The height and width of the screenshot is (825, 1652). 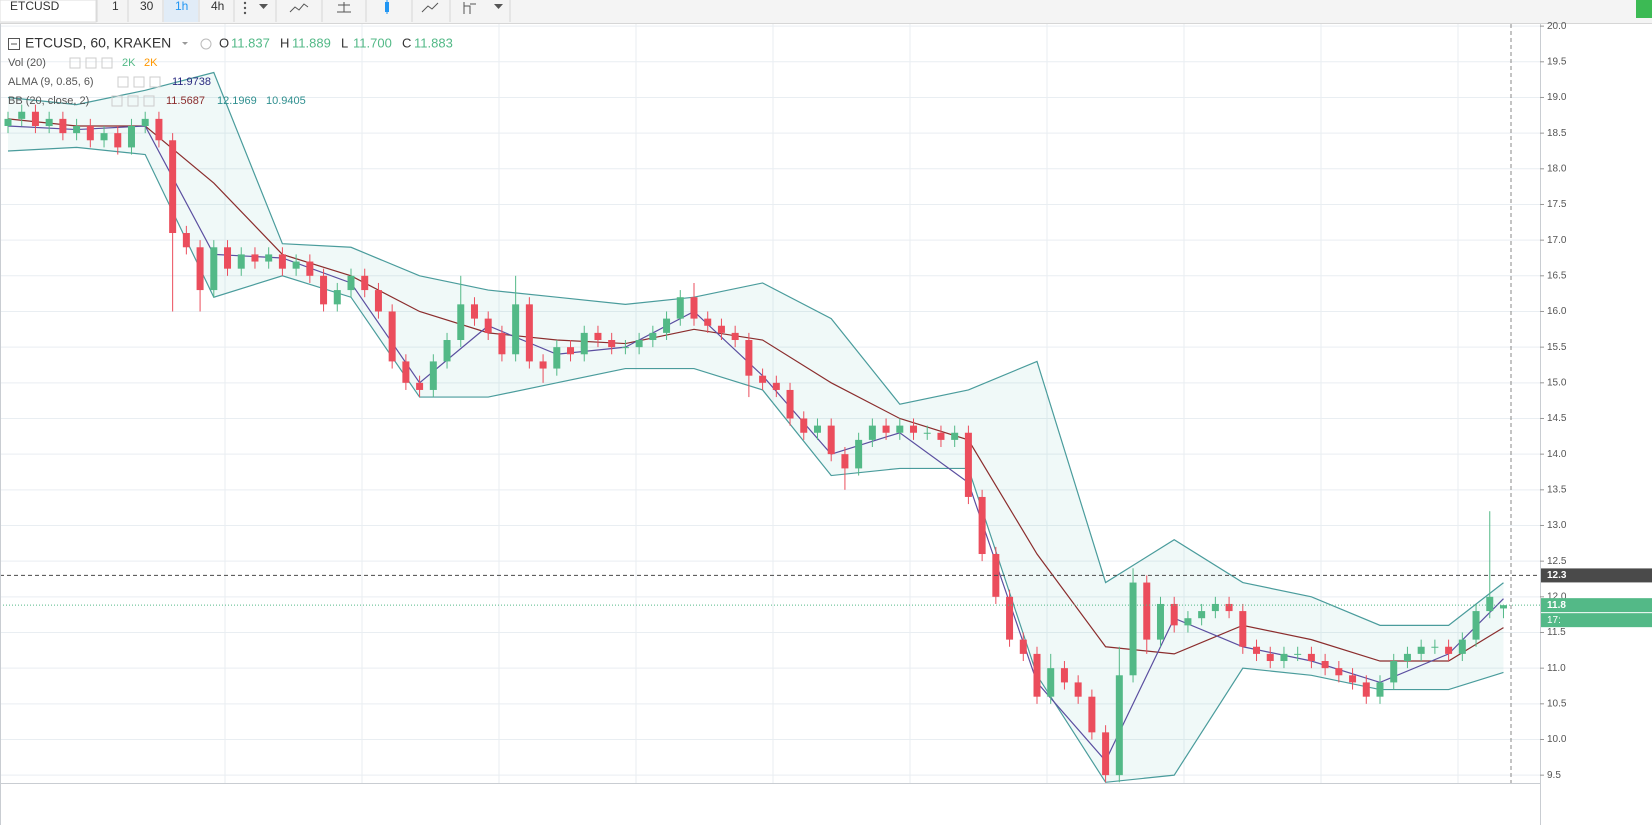 I want to click on interval-button: 1h, so click(x=181, y=6).